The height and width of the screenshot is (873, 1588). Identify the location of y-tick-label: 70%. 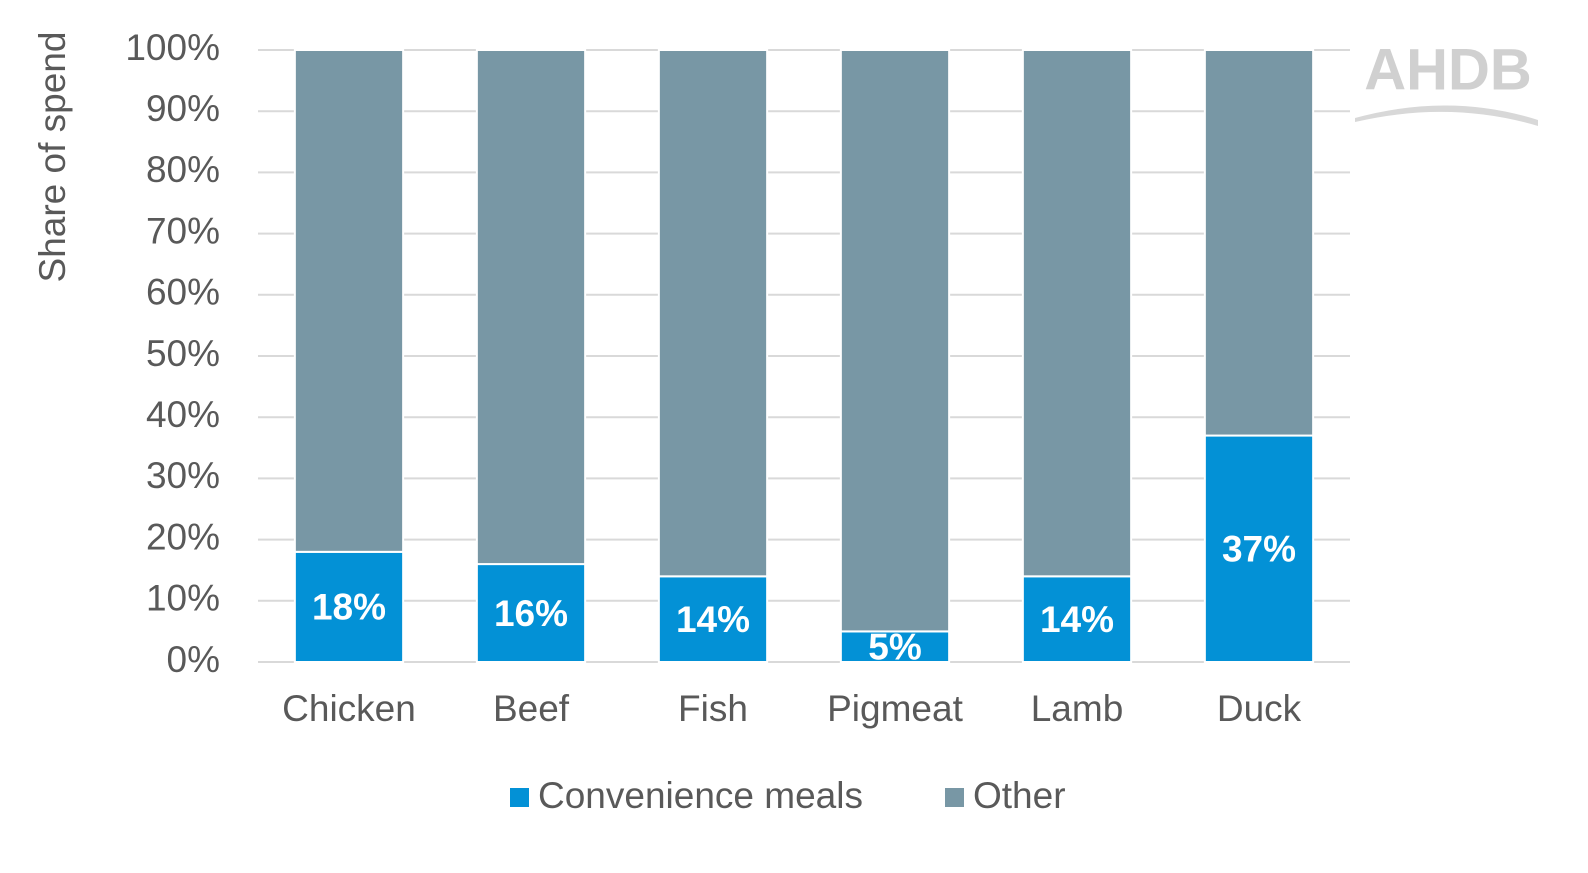
(183, 230).